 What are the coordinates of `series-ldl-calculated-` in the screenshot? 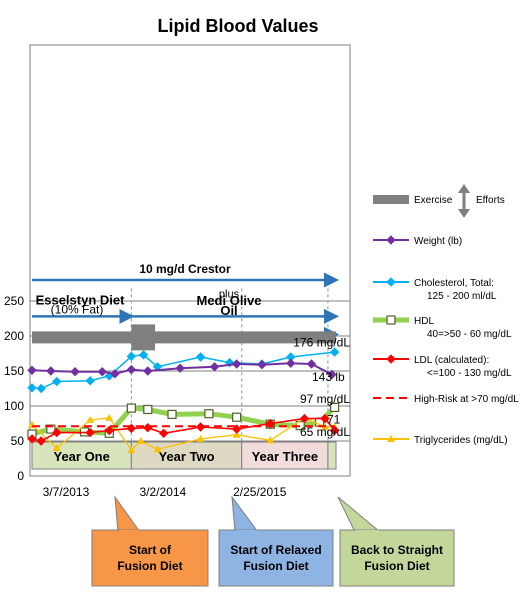 It's located at (183, 429).